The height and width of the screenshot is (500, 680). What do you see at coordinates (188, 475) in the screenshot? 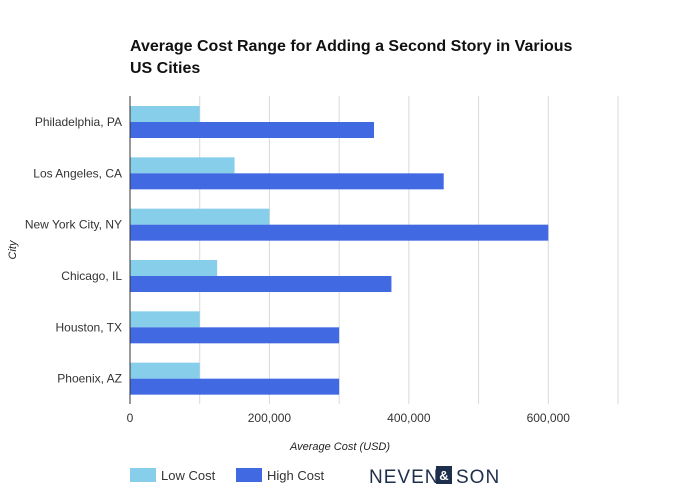
I see `legend-label-low-cost: Low Cost` at bounding box center [188, 475].